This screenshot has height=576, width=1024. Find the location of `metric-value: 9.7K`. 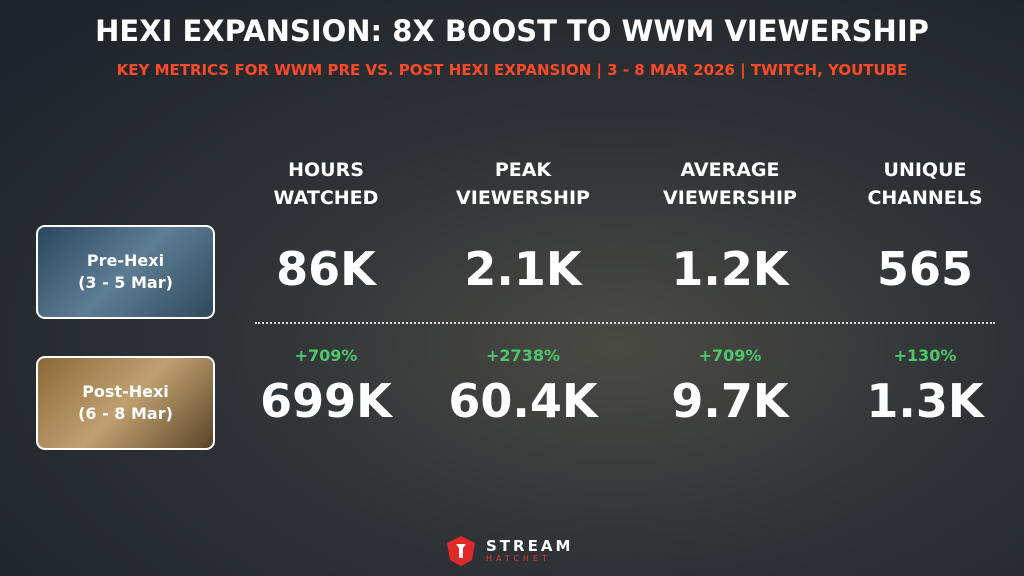

metric-value: 9.7K is located at coordinates (730, 401).